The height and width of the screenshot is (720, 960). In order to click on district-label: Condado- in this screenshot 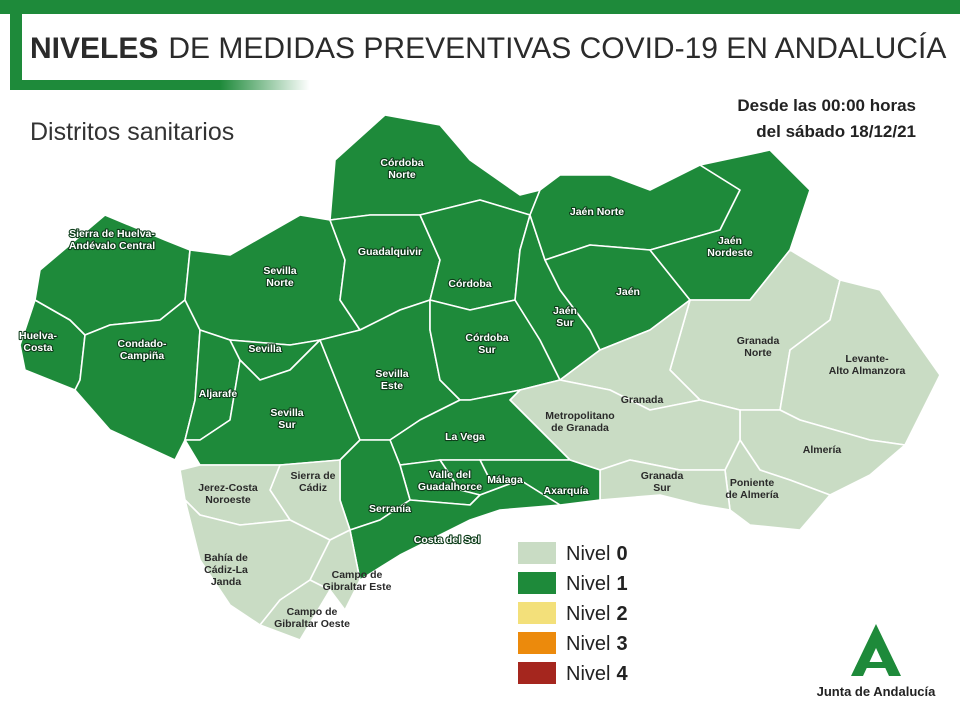, I will do `click(142, 344)`.